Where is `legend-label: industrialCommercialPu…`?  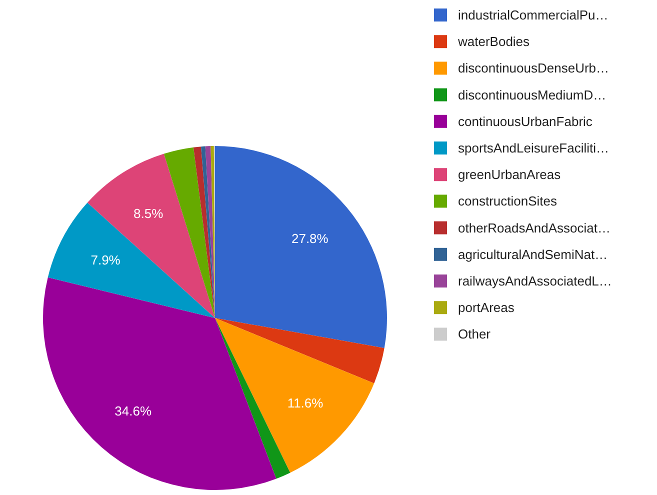 legend-label: industrialCommercialPu… is located at coordinates (533, 15).